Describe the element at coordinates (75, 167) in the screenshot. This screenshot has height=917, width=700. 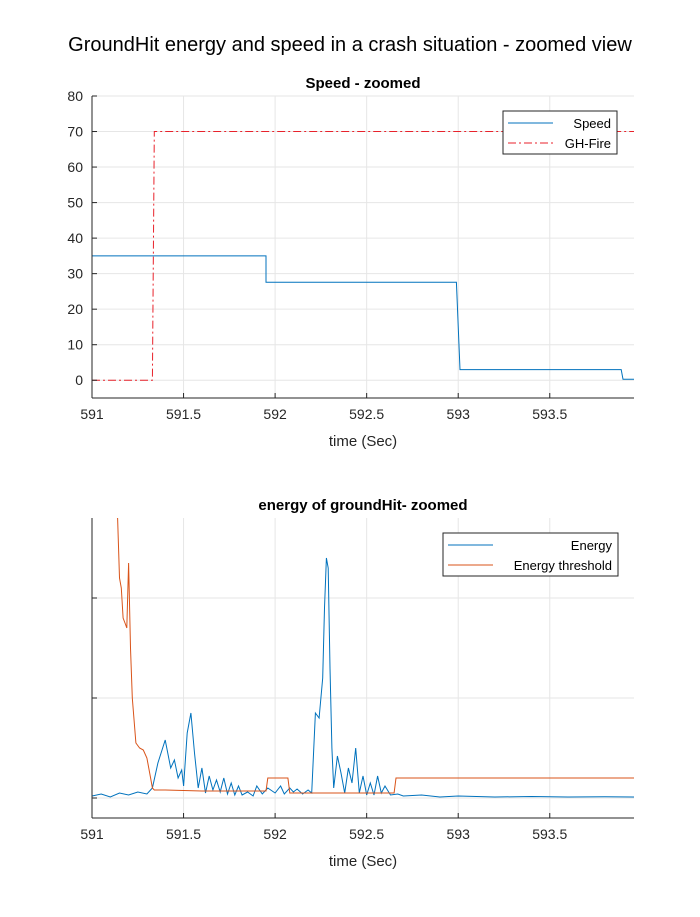
I see `speed-chart-ytick-label: 60` at that location.